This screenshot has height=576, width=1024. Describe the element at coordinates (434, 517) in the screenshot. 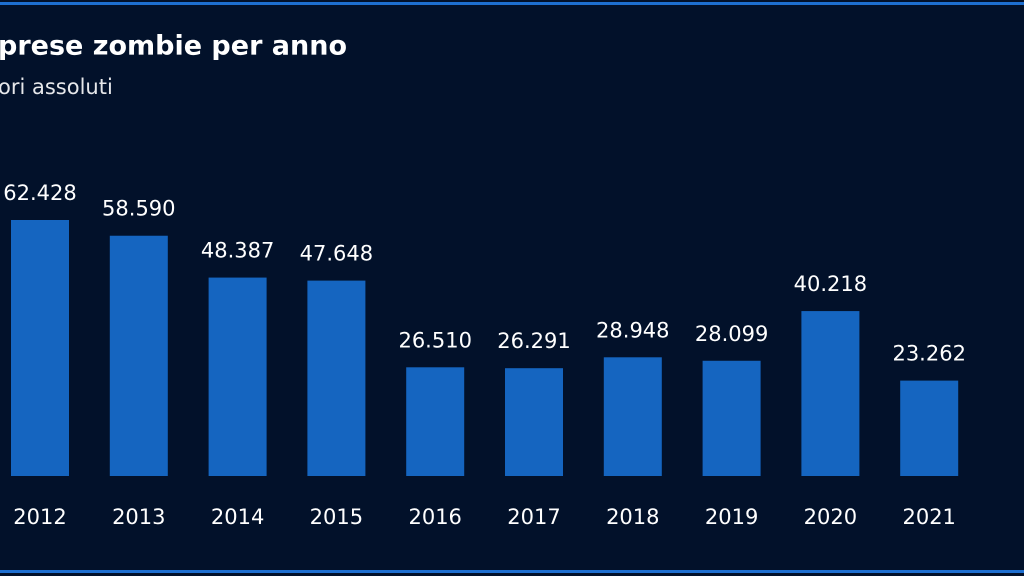

I see `x-tick-label: 2016` at that location.